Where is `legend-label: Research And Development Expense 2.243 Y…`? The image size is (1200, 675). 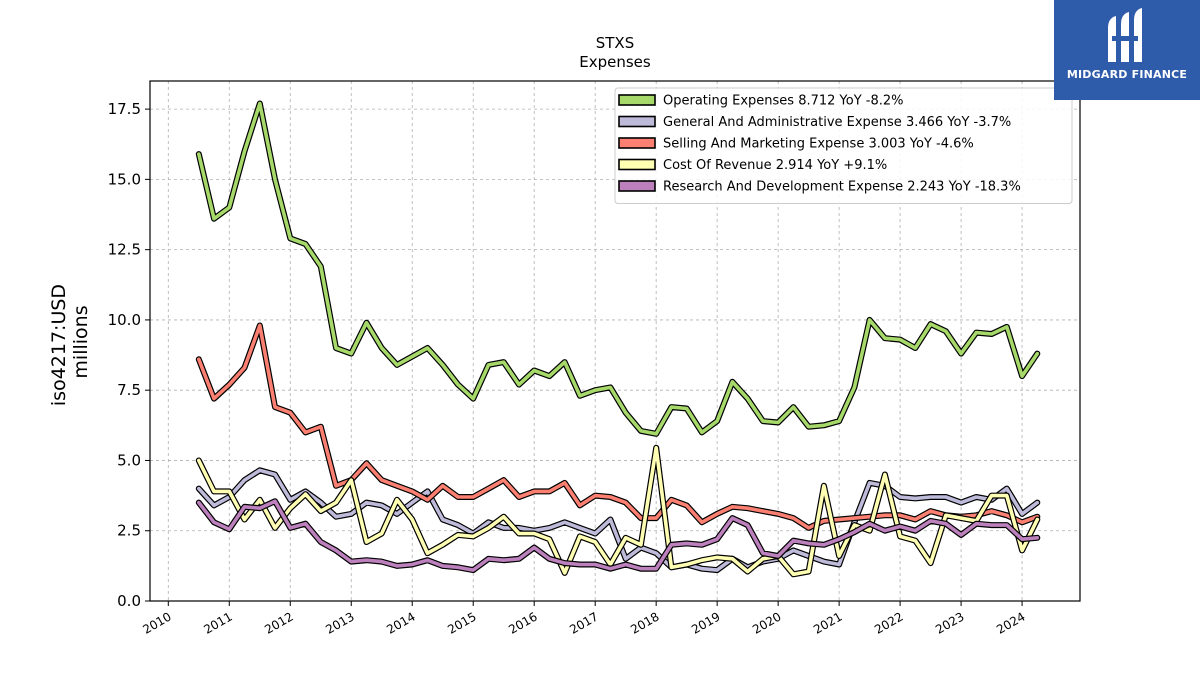 legend-label: Research And Development Expense 2.243 Y… is located at coordinates (842, 187).